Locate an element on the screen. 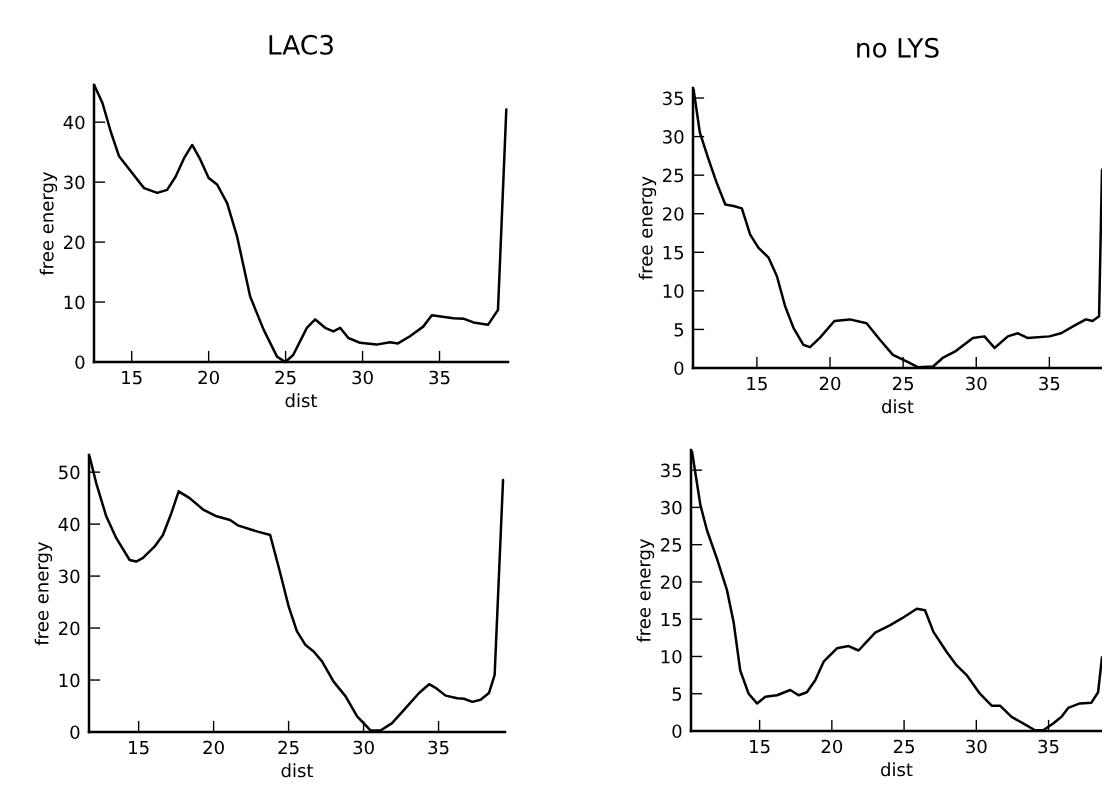  y-tick-label: 50 is located at coordinates (69, 472).